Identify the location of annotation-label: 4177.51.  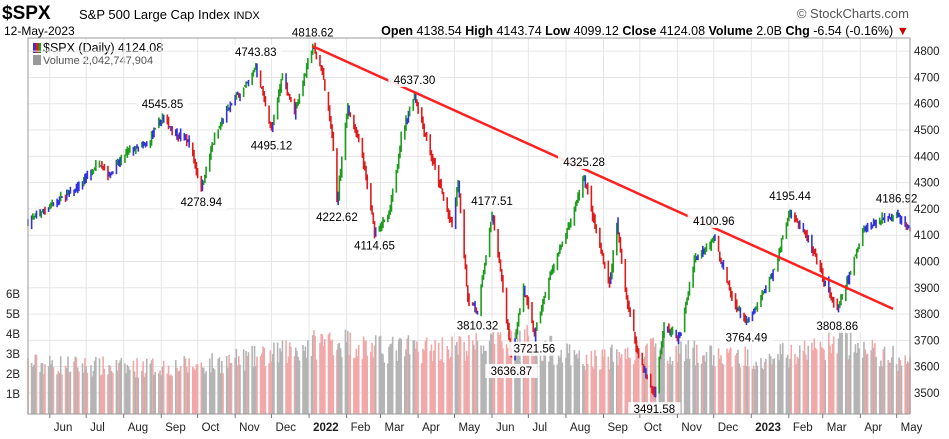
(492, 202).